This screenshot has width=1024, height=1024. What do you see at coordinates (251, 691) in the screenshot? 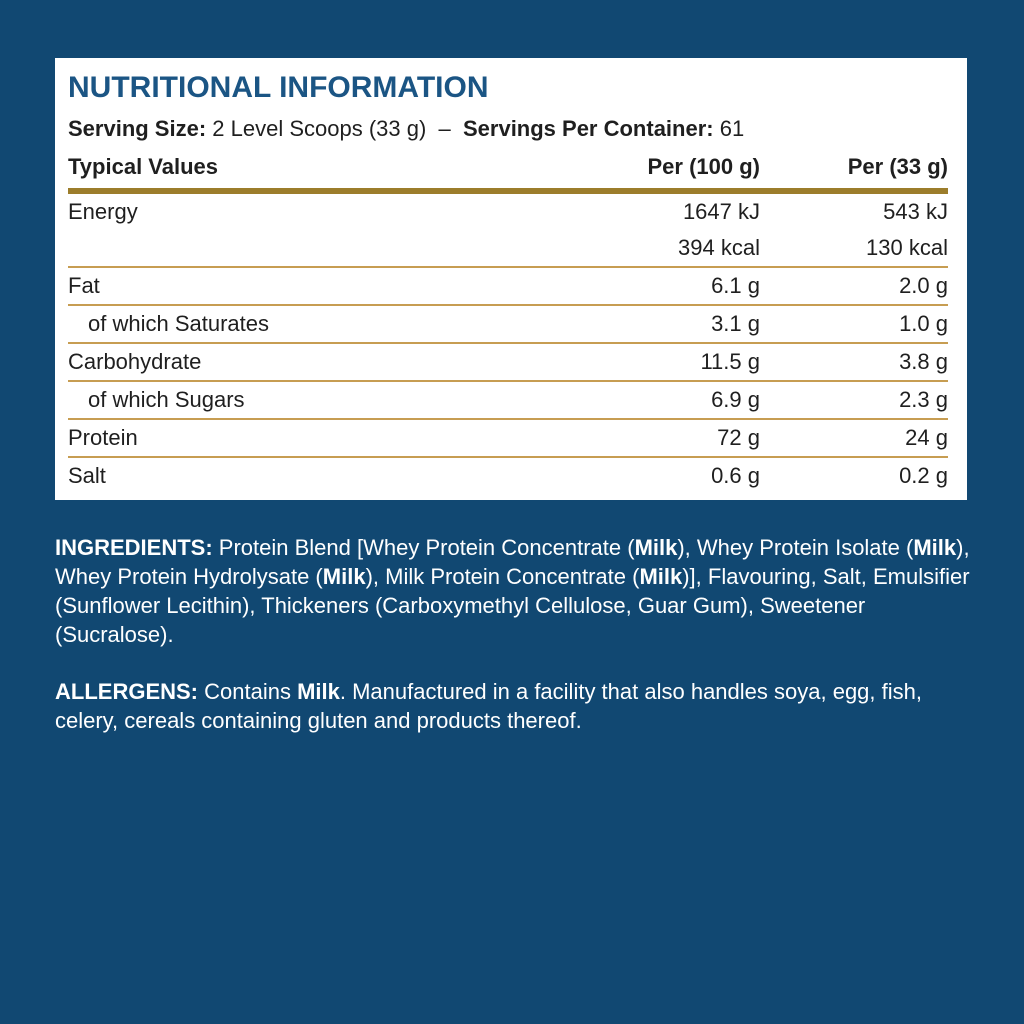
I see `text-segment: Contains` at bounding box center [251, 691].